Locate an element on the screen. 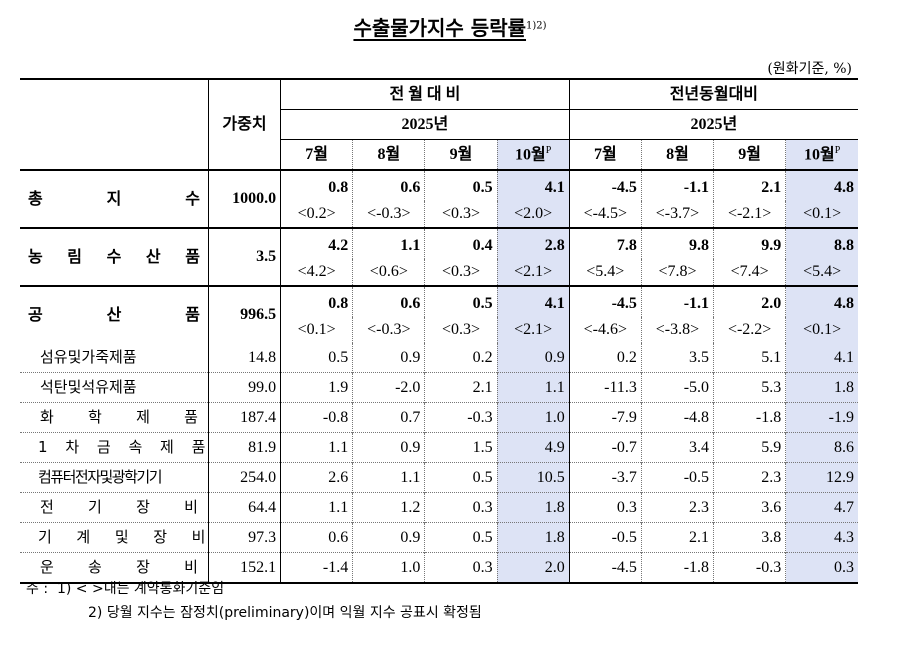 The height and width of the screenshot is (672, 900). weight-value: 99.0 is located at coordinates (245, 387).